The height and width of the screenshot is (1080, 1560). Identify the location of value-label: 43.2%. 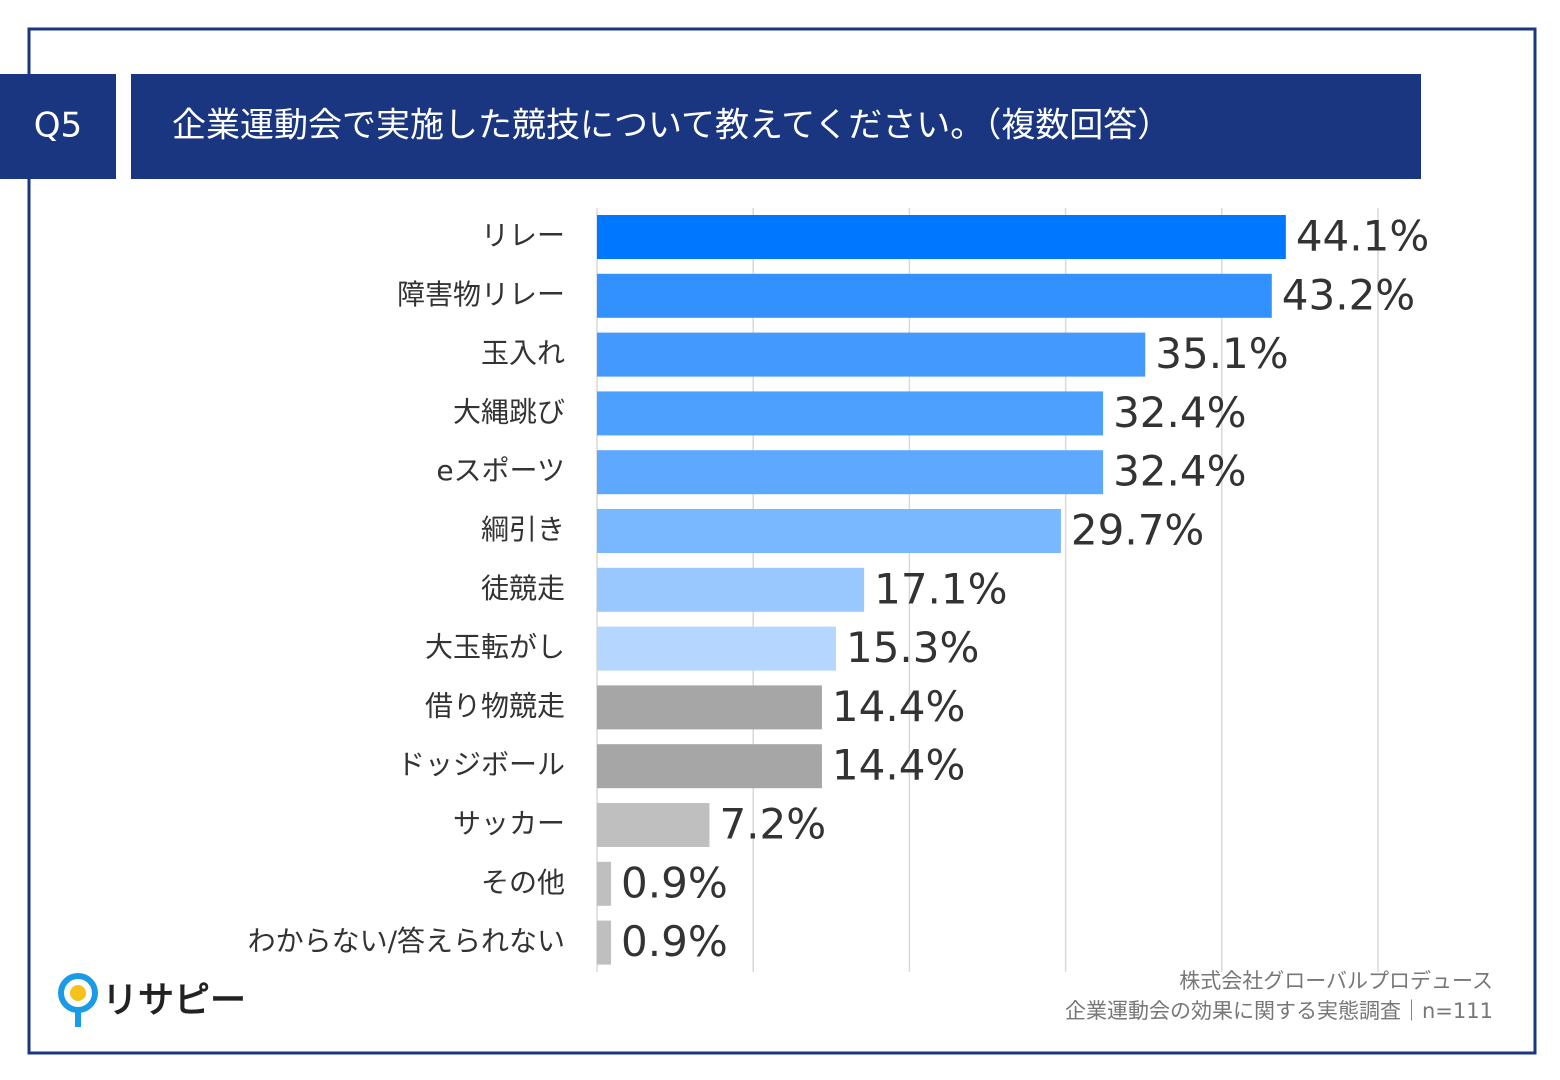
(1348, 294).